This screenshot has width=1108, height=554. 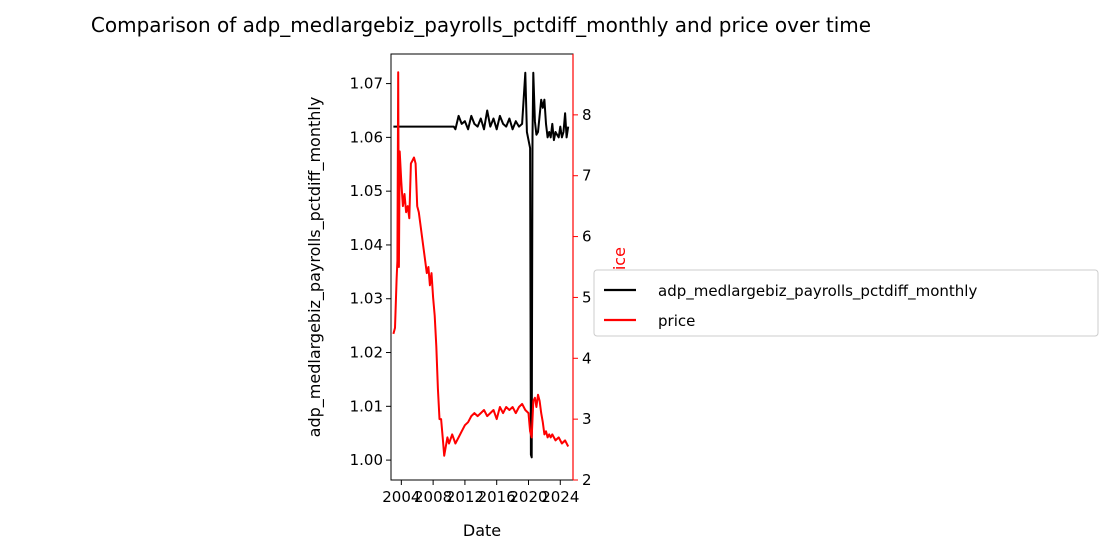 What do you see at coordinates (433, 497) in the screenshot?
I see `x-tick-label: 2008` at bounding box center [433, 497].